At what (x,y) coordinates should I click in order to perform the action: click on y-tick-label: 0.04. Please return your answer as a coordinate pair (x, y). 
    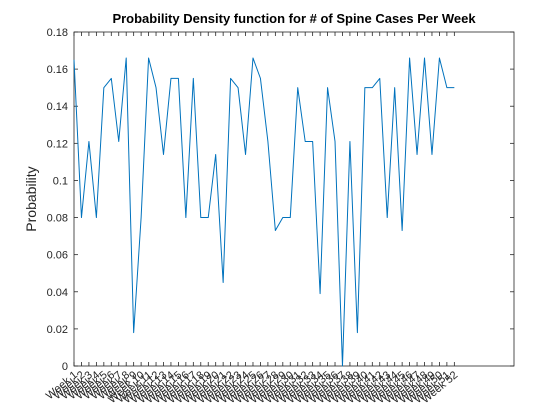
    Looking at the image, I should click on (57, 293).